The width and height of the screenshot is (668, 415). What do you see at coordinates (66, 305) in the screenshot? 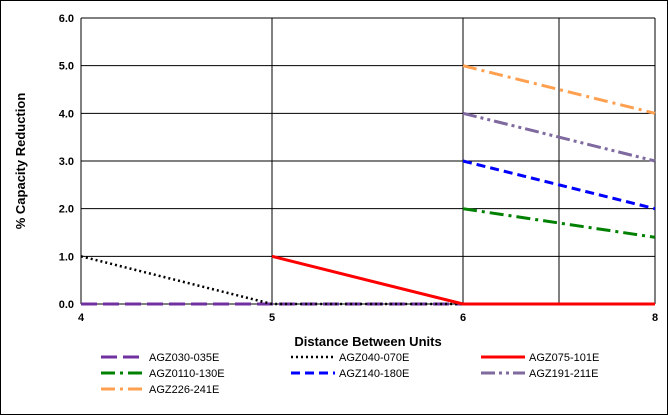
I see `y-tick-label: 0.0` at bounding box center [66, 305].